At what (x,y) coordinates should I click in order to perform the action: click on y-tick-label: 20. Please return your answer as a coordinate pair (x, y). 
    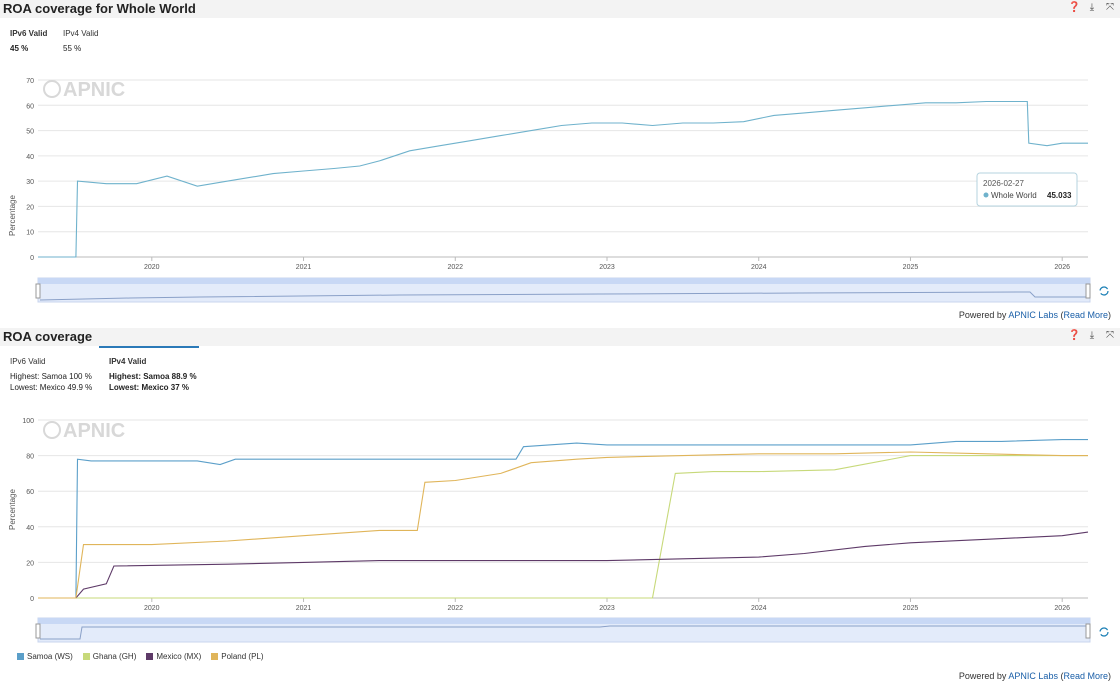
    Looking at the image, I should click on (30, 563).